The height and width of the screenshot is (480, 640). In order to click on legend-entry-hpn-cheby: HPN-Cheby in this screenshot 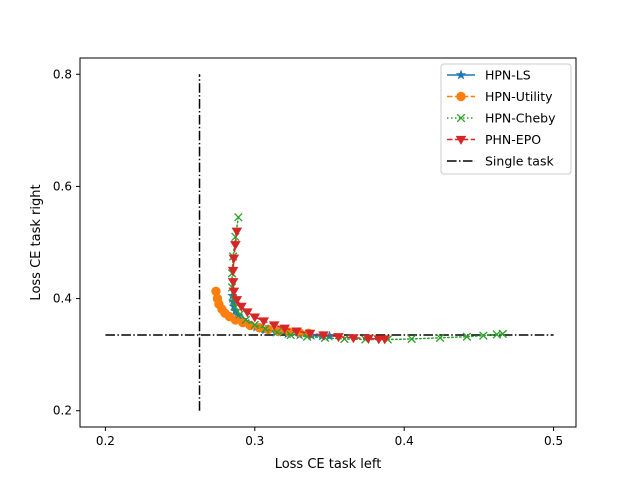, I will do `click(501, 118)`.